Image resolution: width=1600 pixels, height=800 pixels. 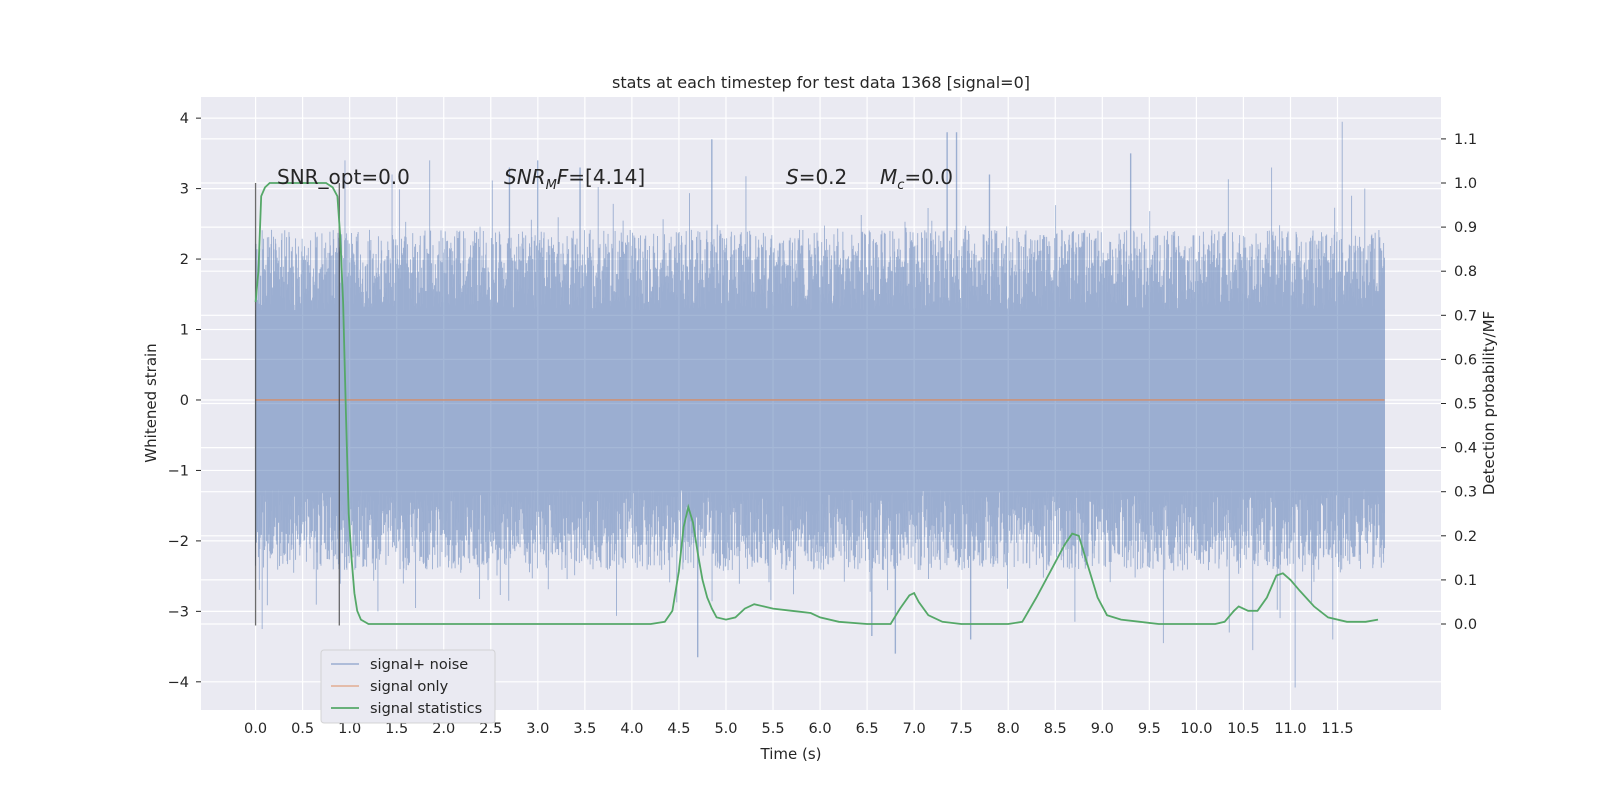 What do you see at coordinates (349, 729) in the screenshot?
I see `x-tick-label: 1.0` at bounding box center [349, 729].